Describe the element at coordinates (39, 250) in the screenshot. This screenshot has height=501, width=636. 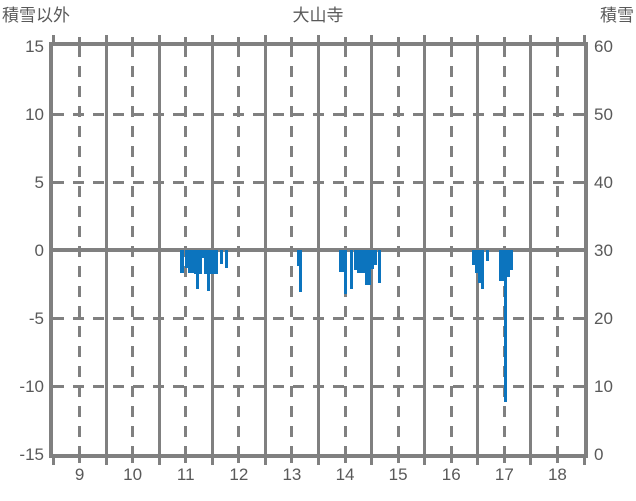
I see `left-axis-tick-label: 0` at that location.